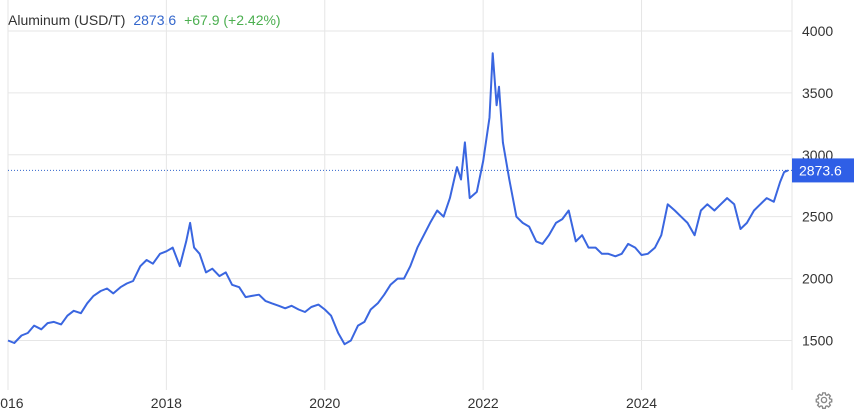 This screenshot has width=855, height=414. I want to click on y-tick-label: 4000, so click(817, 31).